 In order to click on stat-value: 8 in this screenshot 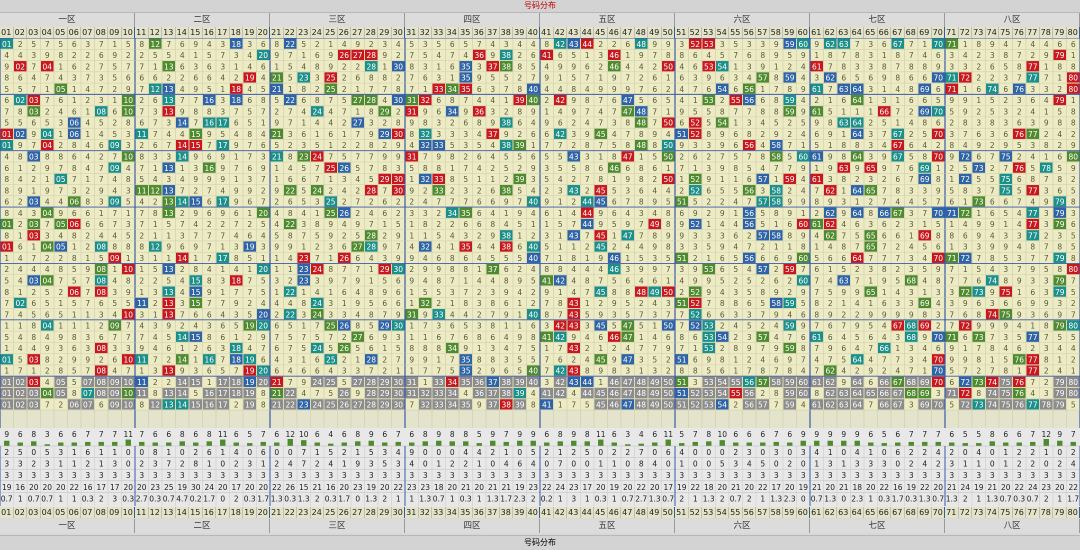, I will do `click(195, 464)`.